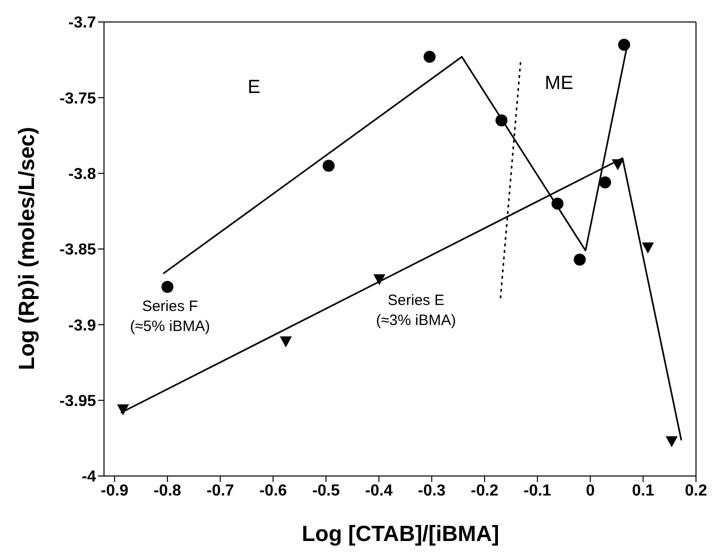 The width and height of the screenshot is (717, 559). Describe the element at coordinates (696, 491) in the screenshot. I see `x-tick-label: 0.2` at that location.